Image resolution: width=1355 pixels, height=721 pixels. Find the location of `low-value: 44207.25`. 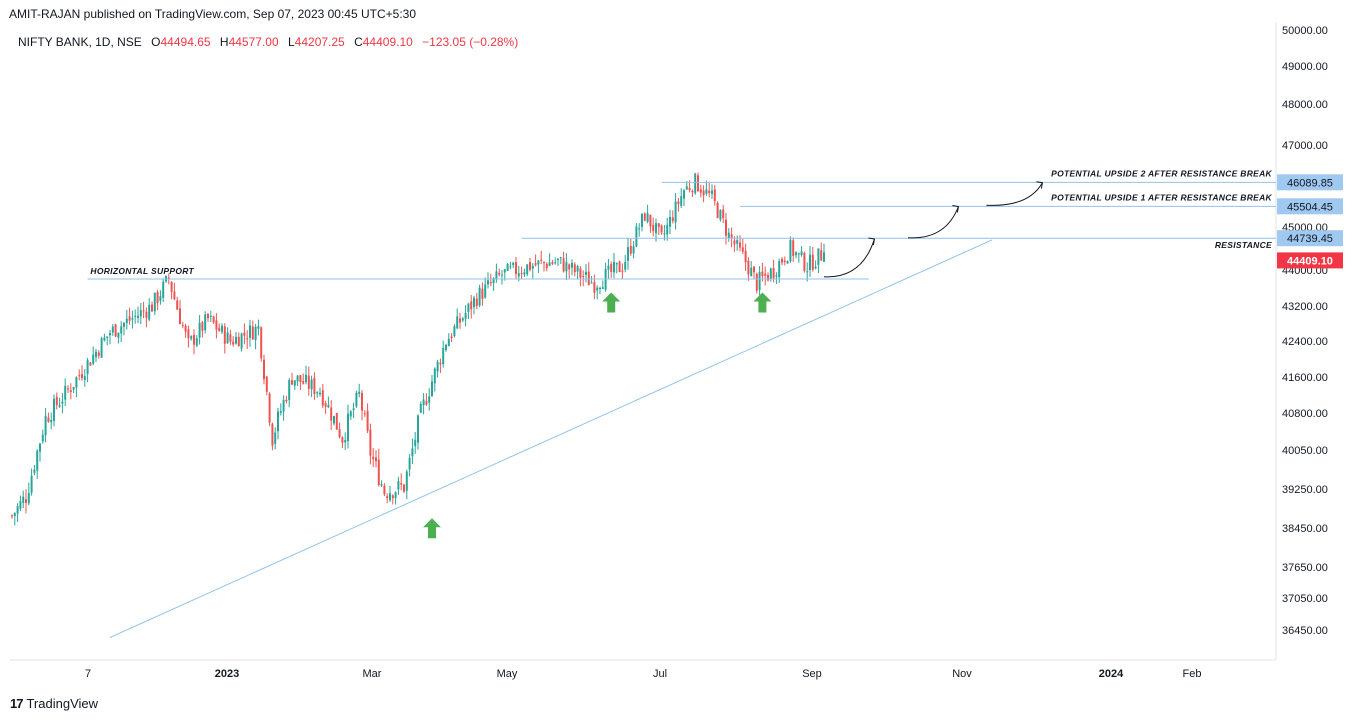

low-value: 44207.25 is located at coordinates (319, 42).